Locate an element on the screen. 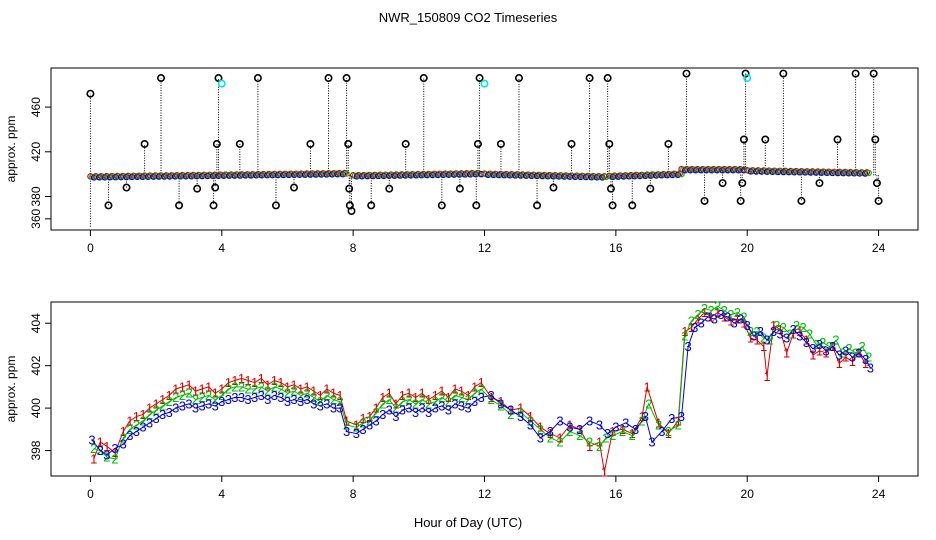 This screenshot has height=540, width=936. top-y-tick-label: 380 is located at coordinates (36, 196).